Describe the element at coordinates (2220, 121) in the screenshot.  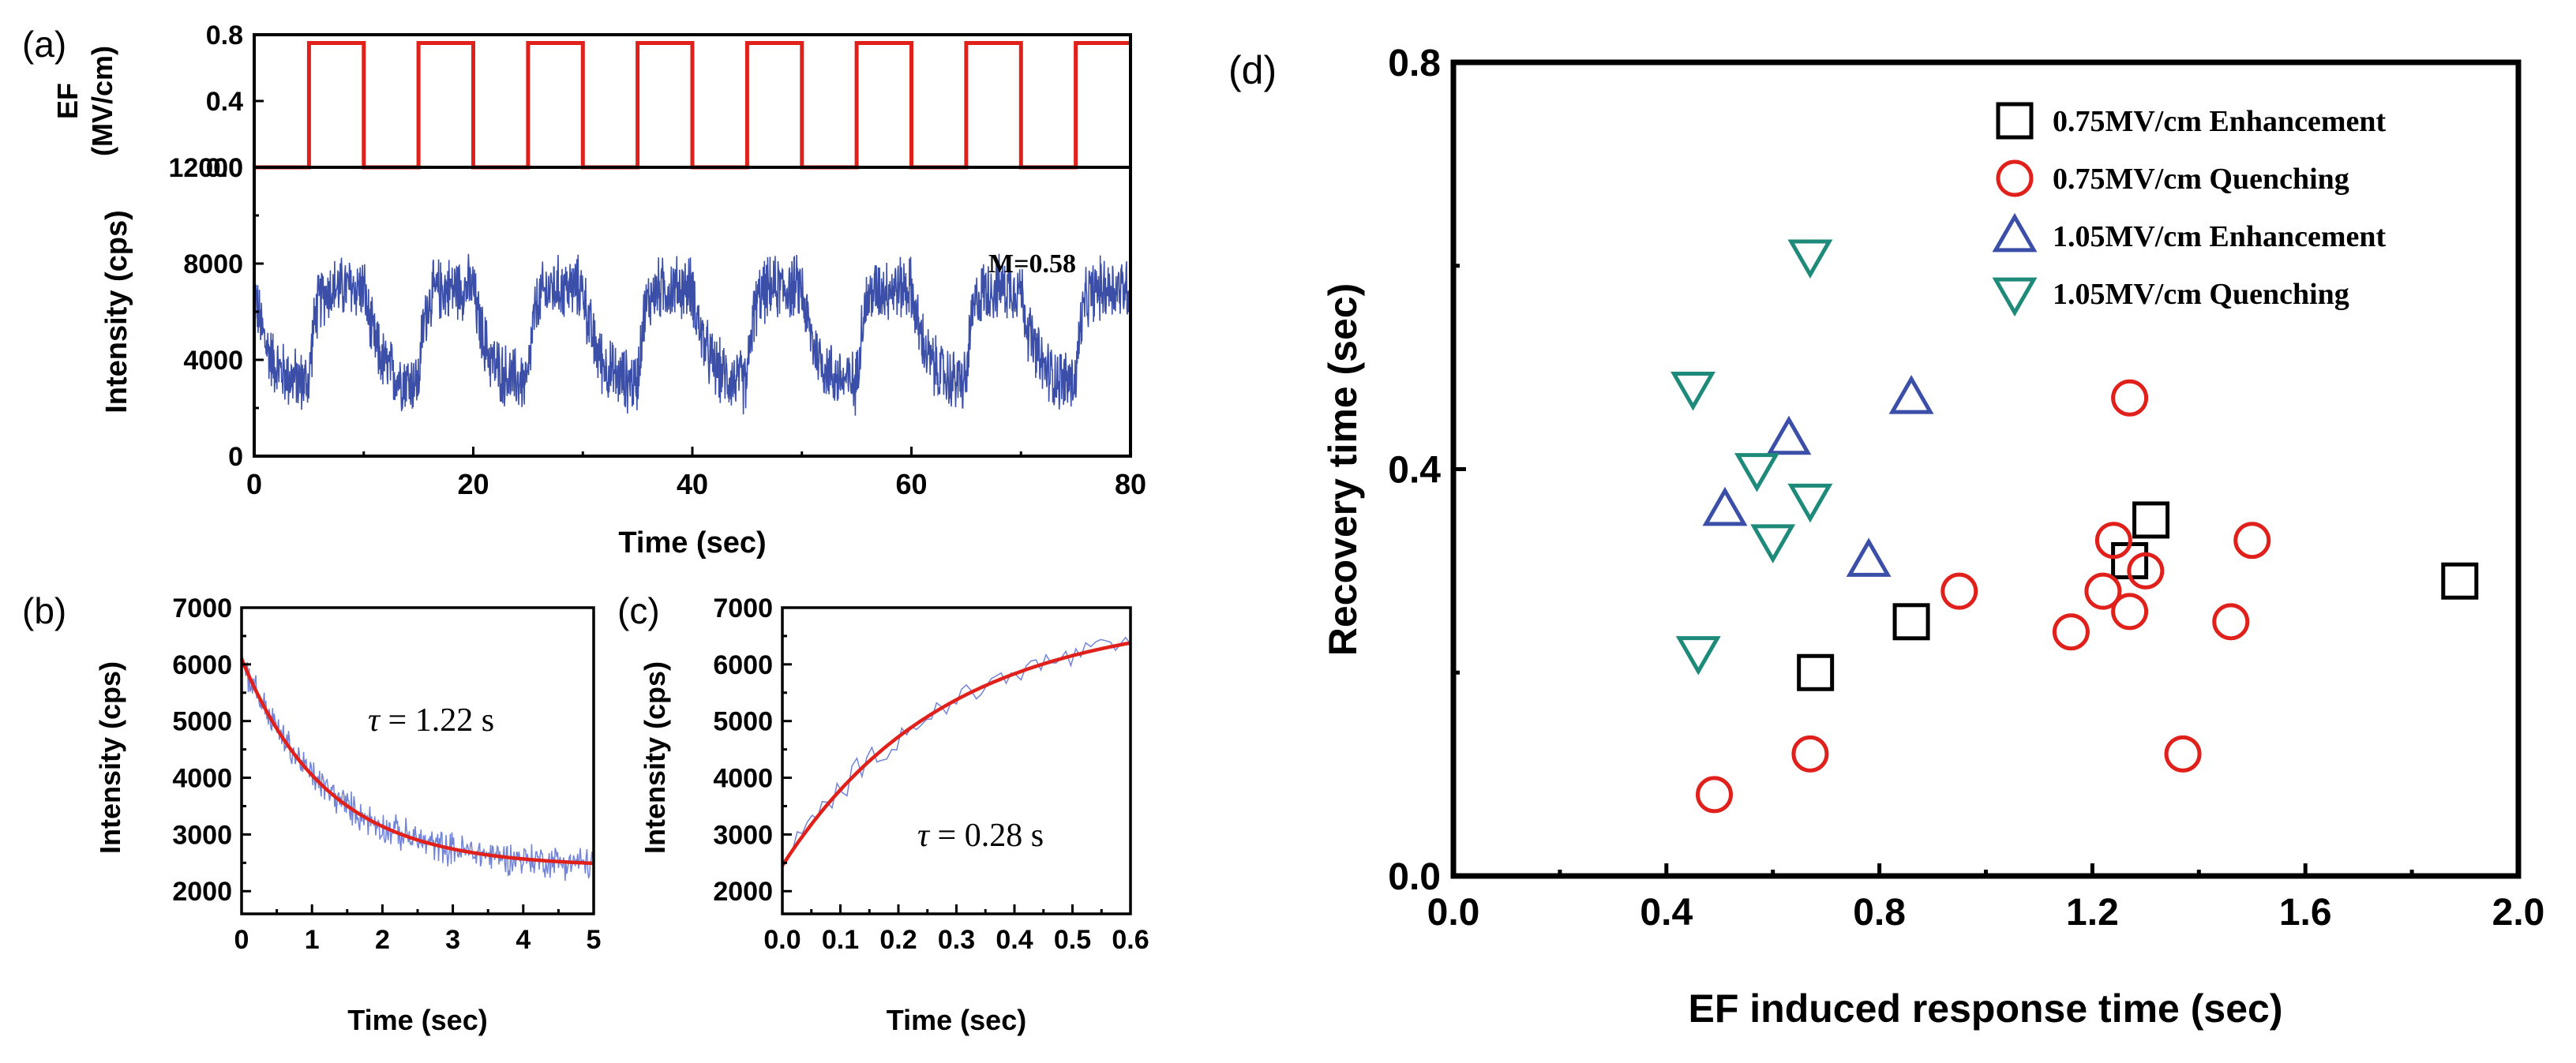
I see `legend-label: 0.75MV/cm Enhancement` at that location.